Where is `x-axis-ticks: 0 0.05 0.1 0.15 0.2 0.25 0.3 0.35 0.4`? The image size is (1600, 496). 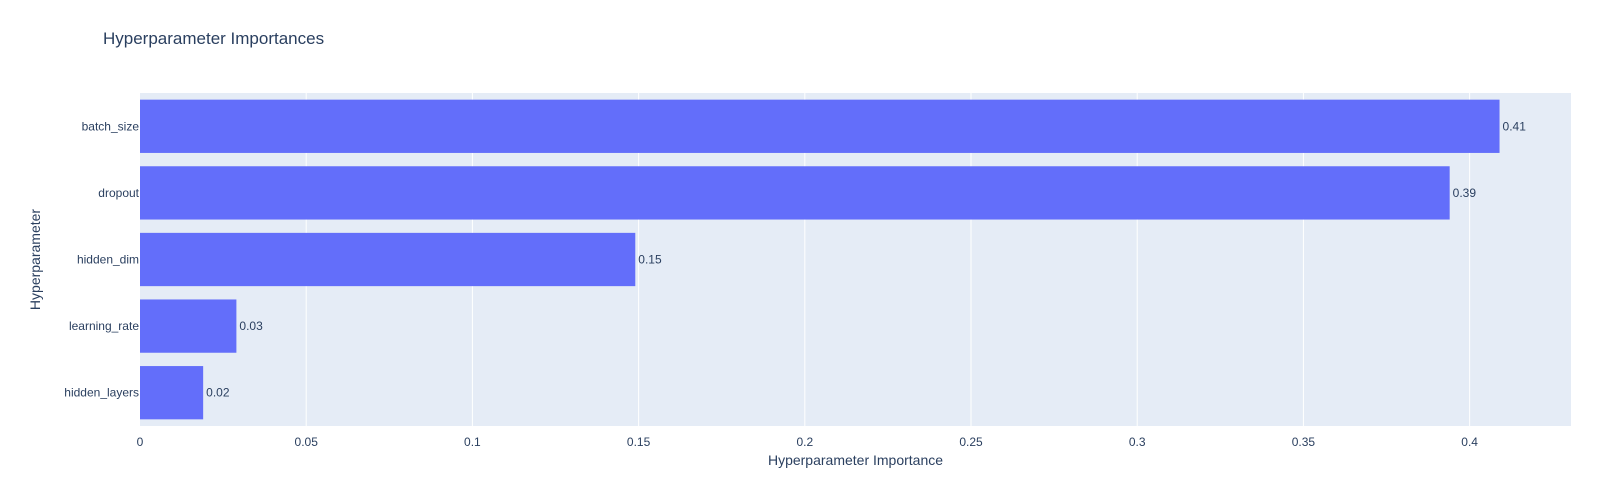 x-axis-ticks: 0 0.05 0.1 0.15 0.2 0.25 0.3 0.35 0.4 is located at coordinates (808, 442).